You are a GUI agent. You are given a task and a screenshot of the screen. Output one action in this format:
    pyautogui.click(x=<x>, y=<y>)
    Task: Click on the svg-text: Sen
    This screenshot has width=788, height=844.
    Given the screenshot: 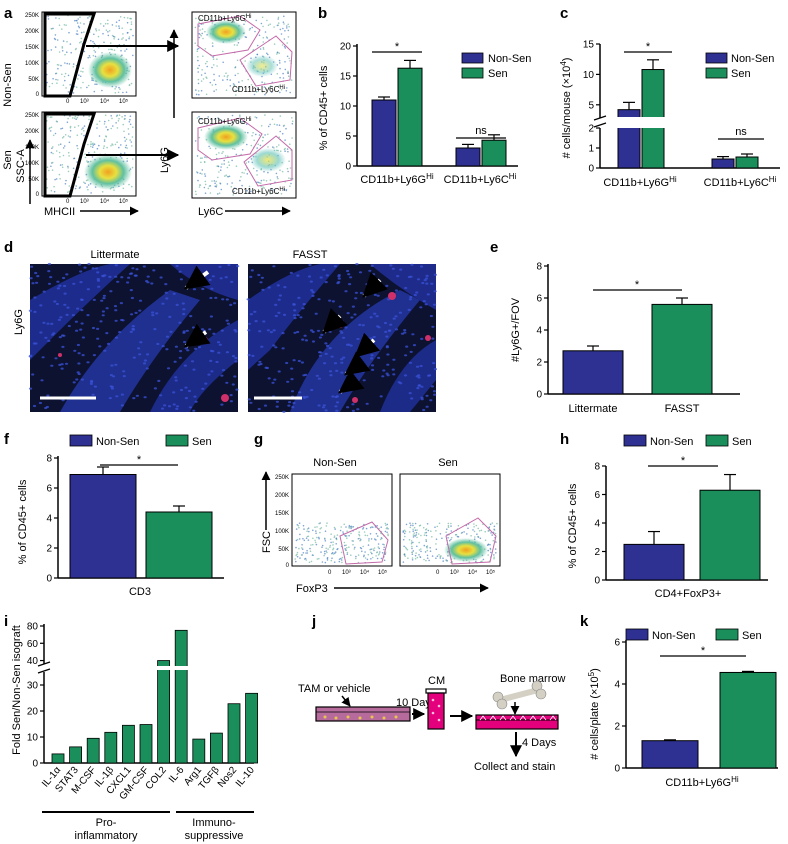 What is the action you would take?
    pyautogui.click(x=498, y=74)
    